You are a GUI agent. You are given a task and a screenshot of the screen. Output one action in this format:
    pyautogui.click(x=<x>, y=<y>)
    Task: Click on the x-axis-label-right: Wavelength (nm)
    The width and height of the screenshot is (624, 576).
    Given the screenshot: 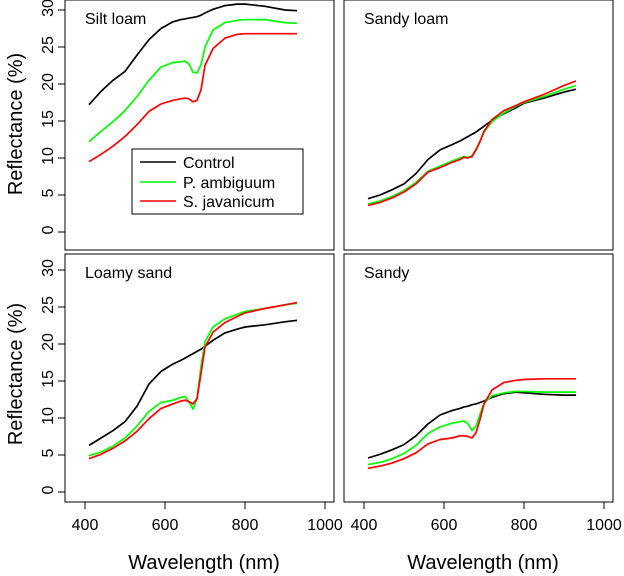 What is the action you would take?
    pyautogui.click(x=483, y=563)
    